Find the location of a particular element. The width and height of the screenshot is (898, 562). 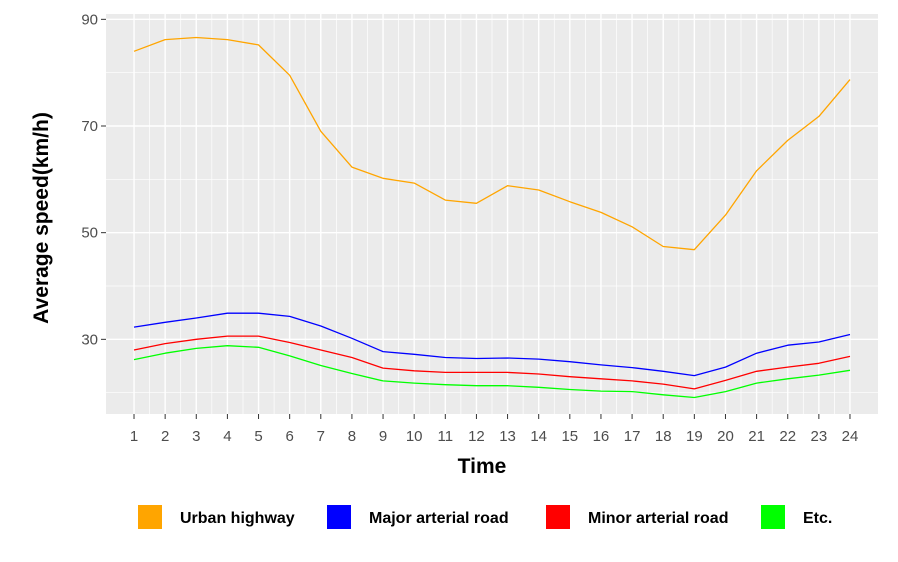

legend-swatch-etc is located at coordinates (773, 517).